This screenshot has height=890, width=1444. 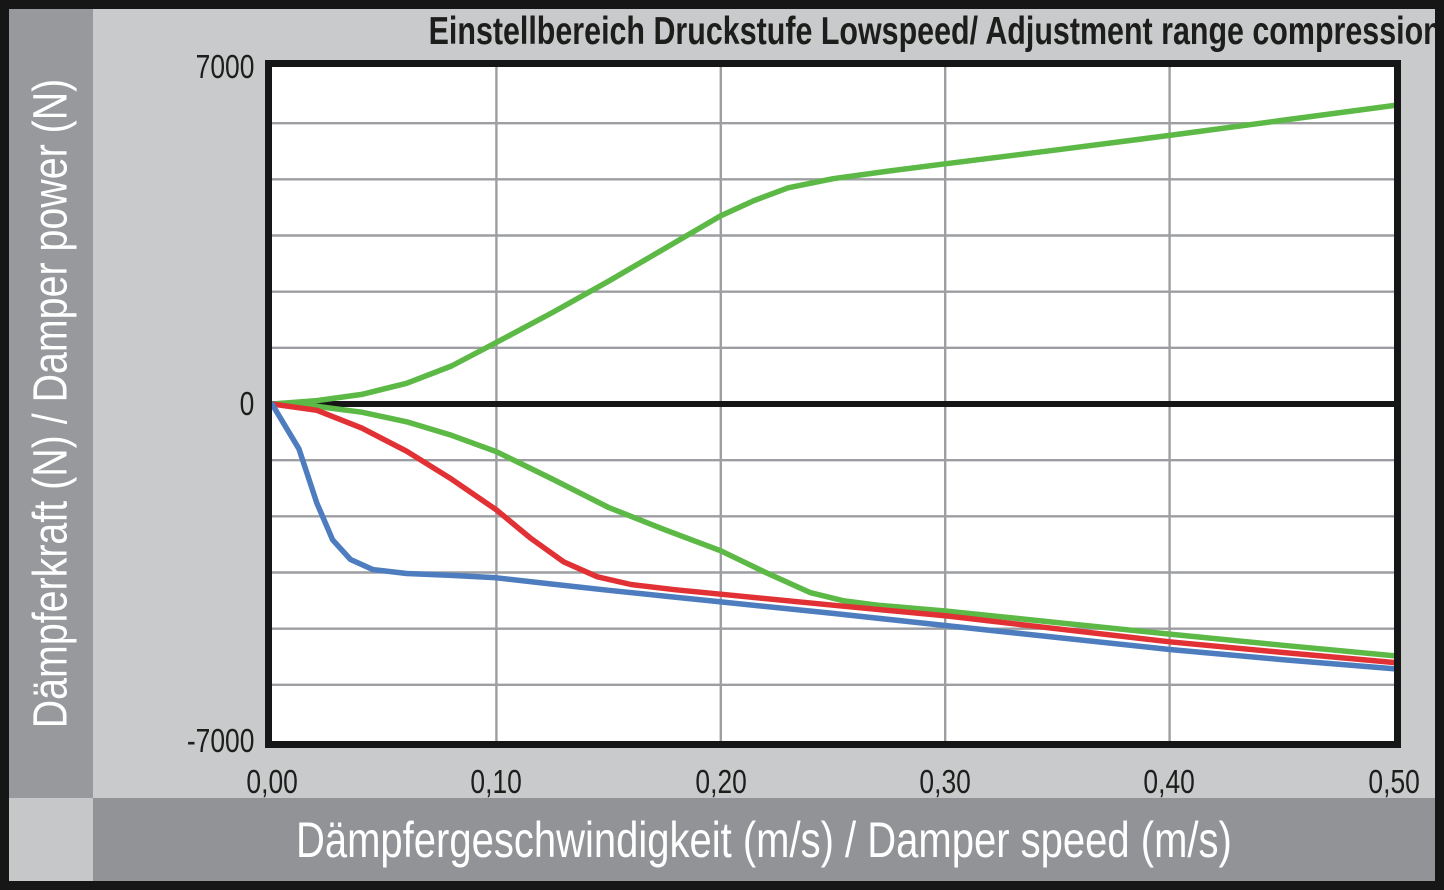 I want to click on x-tick-text: 0,20, so click(x=721, y=781).